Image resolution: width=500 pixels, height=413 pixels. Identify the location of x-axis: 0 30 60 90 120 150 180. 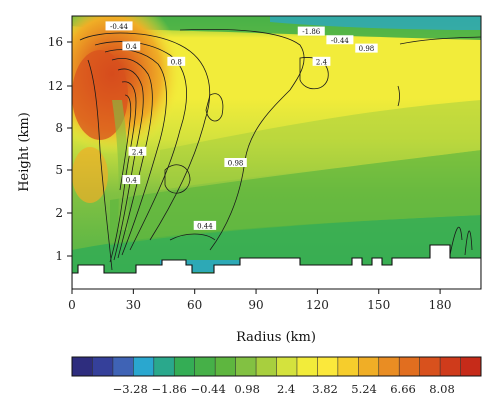
(260, 300).